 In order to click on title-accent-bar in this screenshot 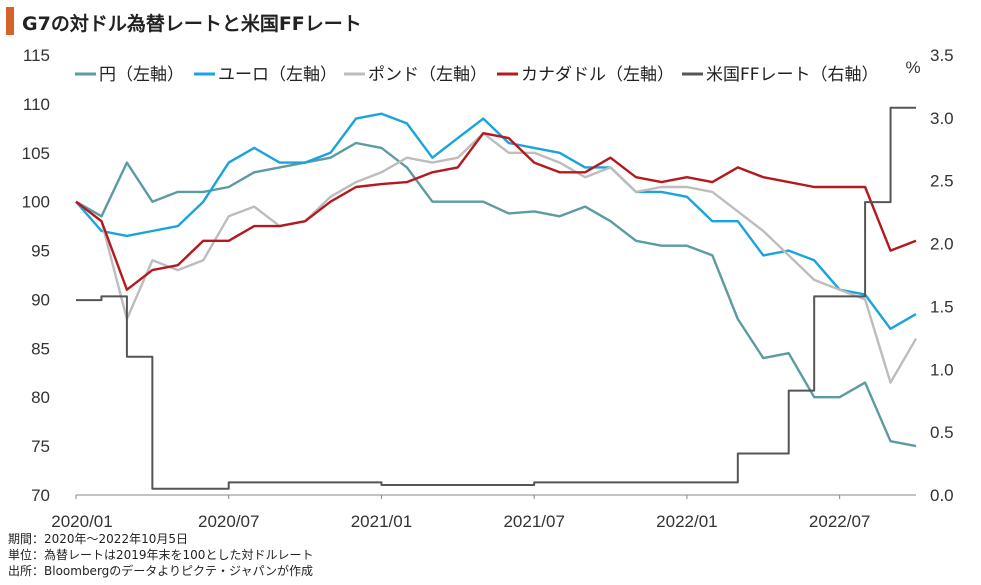, I will do `click(10, 21)`.